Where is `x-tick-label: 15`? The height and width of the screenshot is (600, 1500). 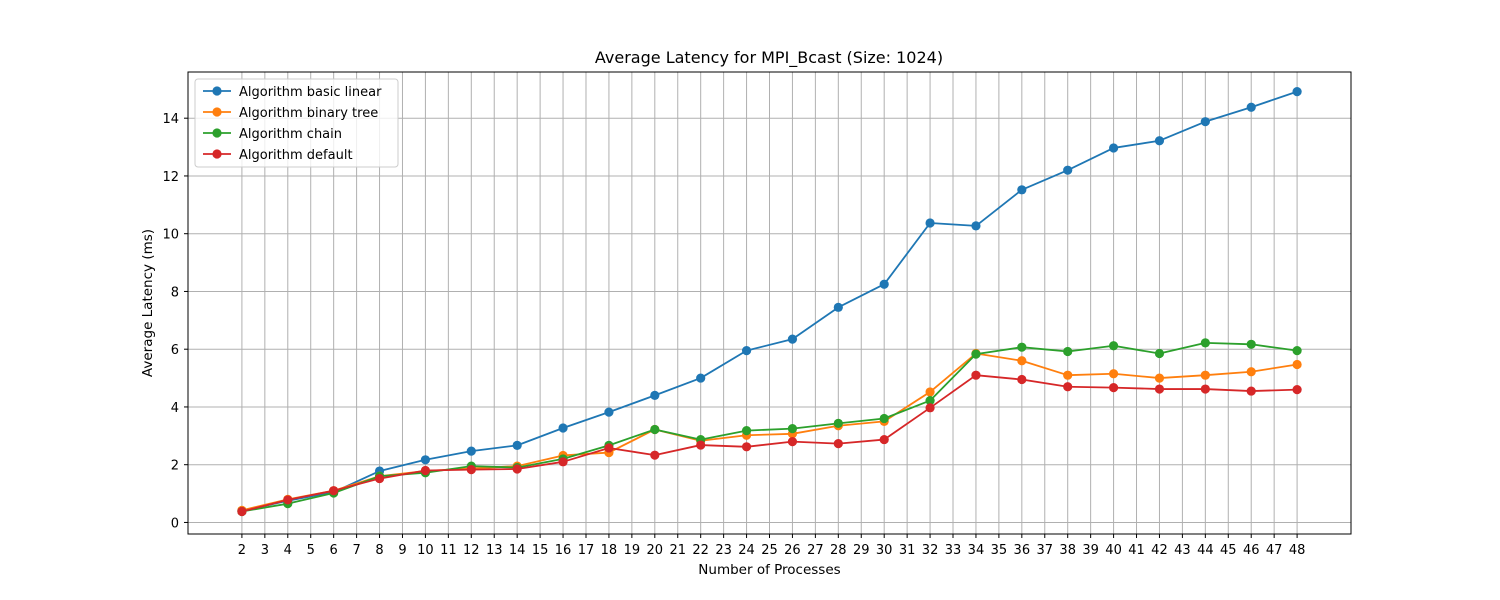
x-tick-label: 15 is located at coordinates (540, 550).